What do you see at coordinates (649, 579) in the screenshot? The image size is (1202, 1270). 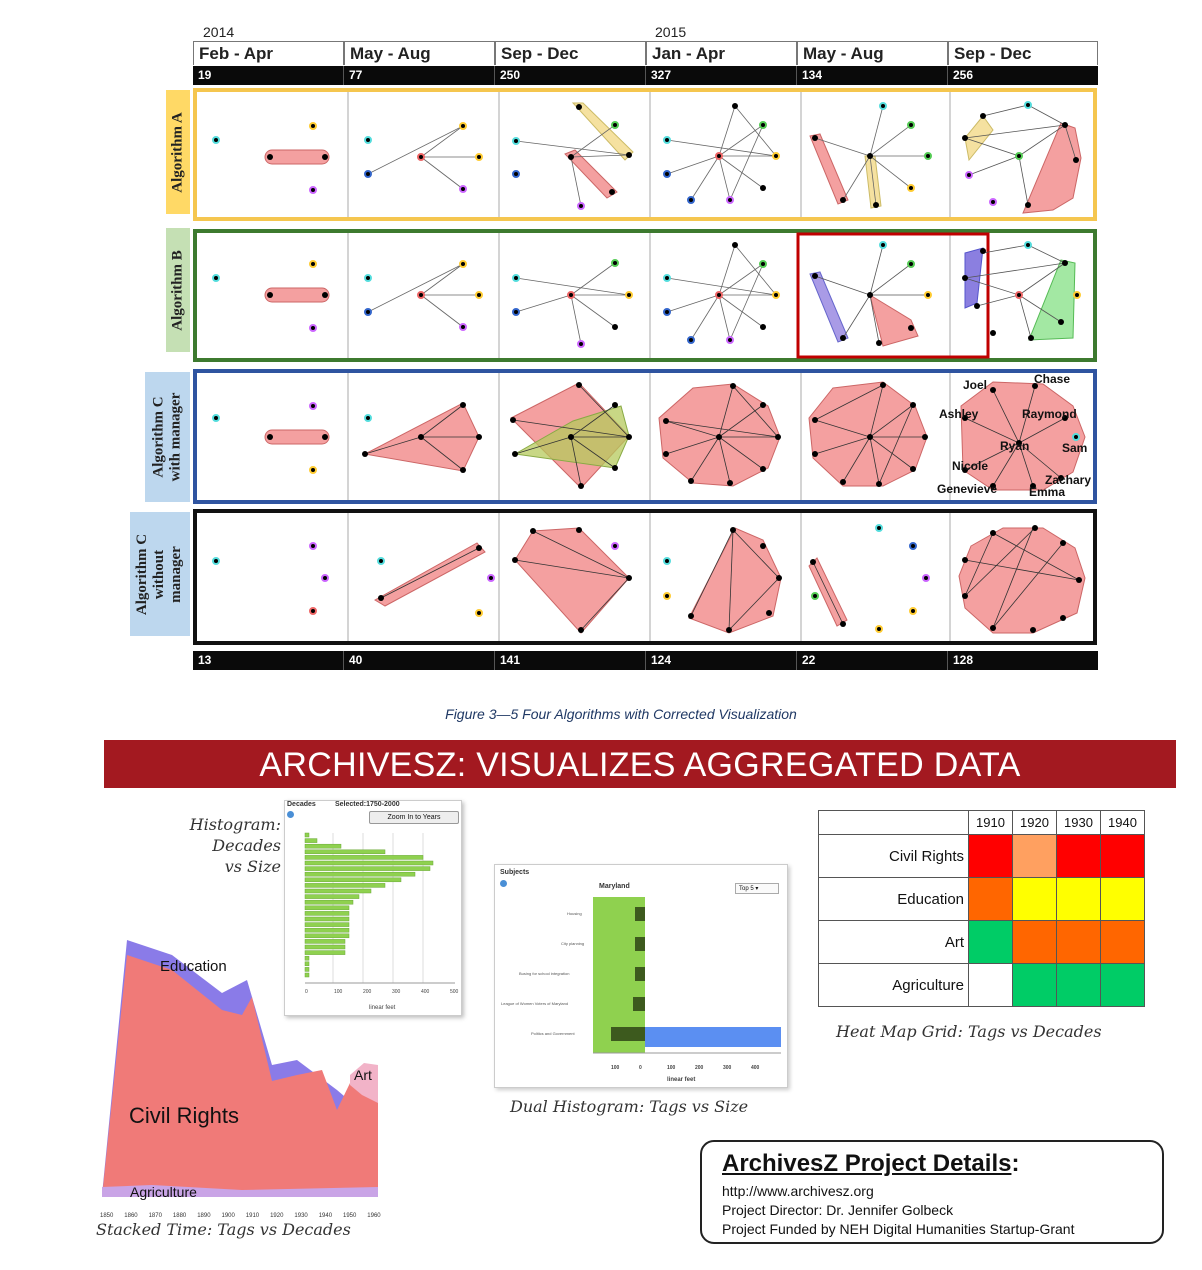 I see `algorithm-c-no-manager-networks` at bounding box center [649, 579].